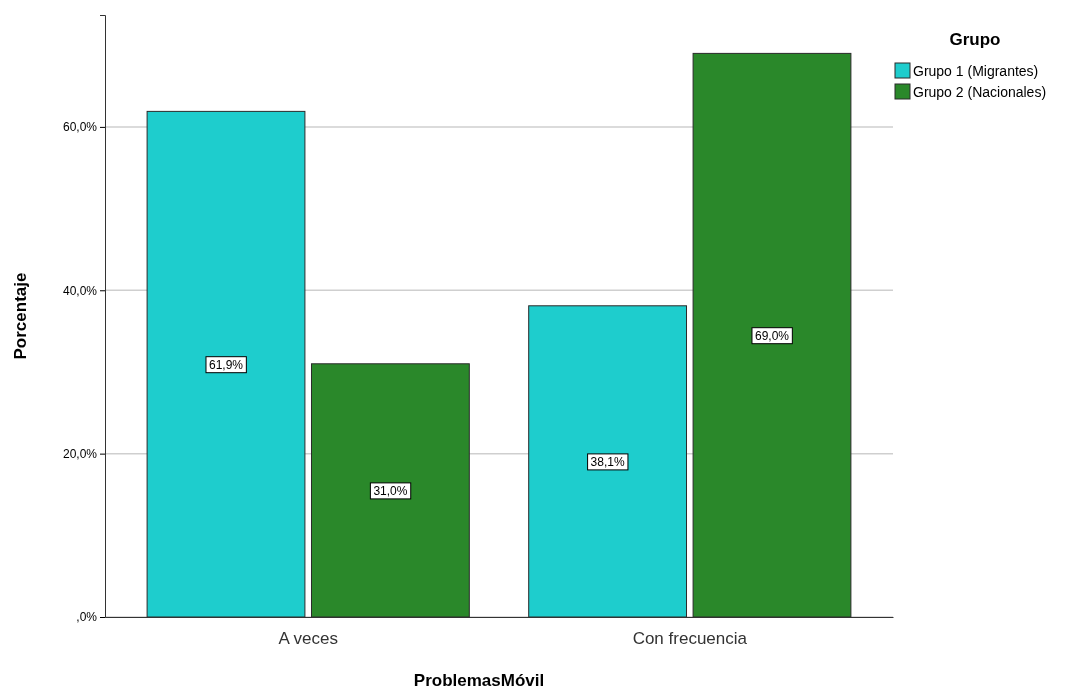 The image size is (1091, 693). I want to click on legend-label: Grupo 2 (Nacionales), so click(980, 91).